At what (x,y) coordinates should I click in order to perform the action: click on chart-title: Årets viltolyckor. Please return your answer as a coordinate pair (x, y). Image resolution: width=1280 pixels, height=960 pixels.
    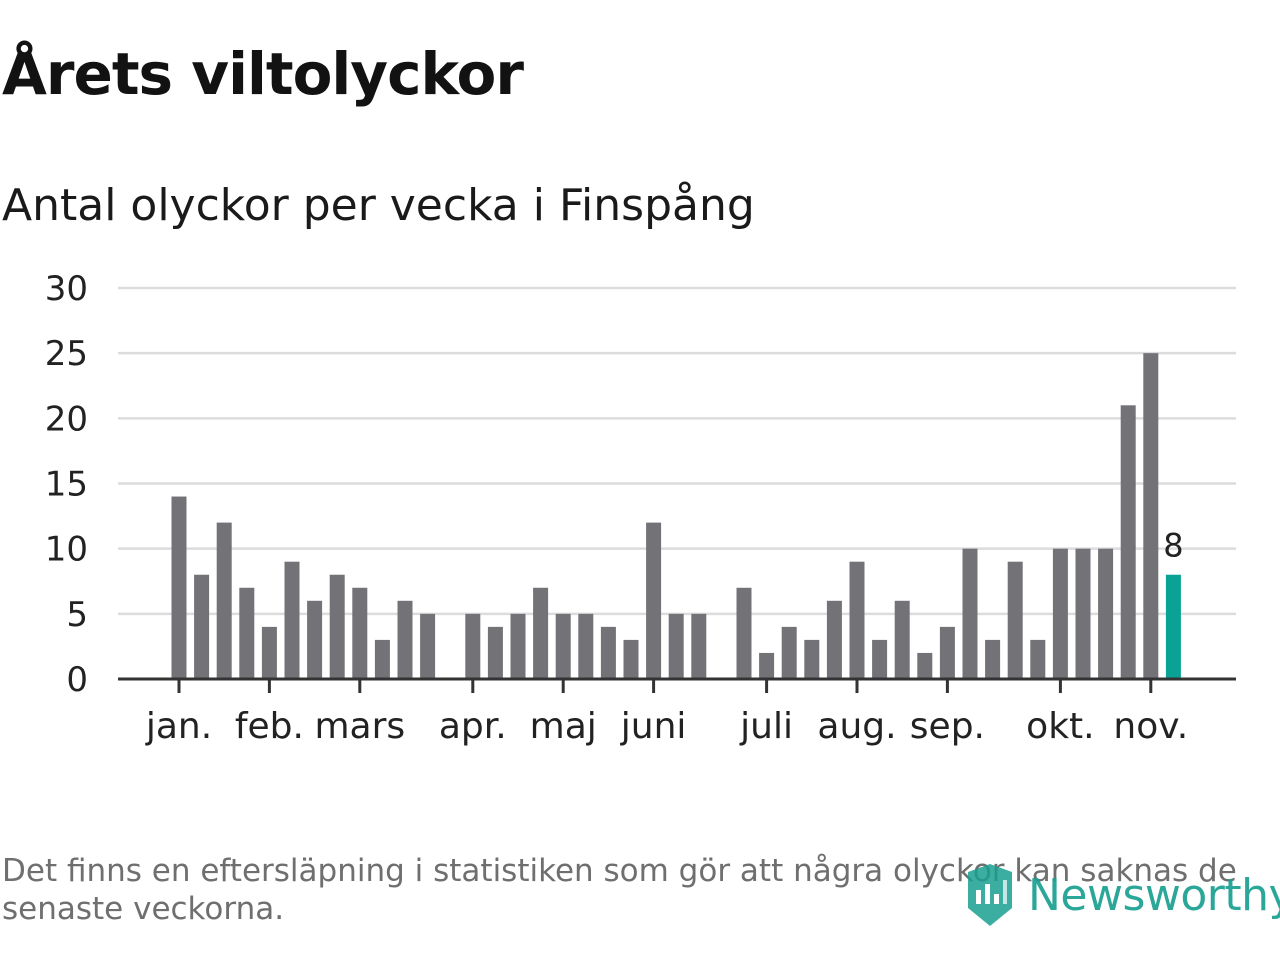
    Looking at the image, I should click on (263, 74).